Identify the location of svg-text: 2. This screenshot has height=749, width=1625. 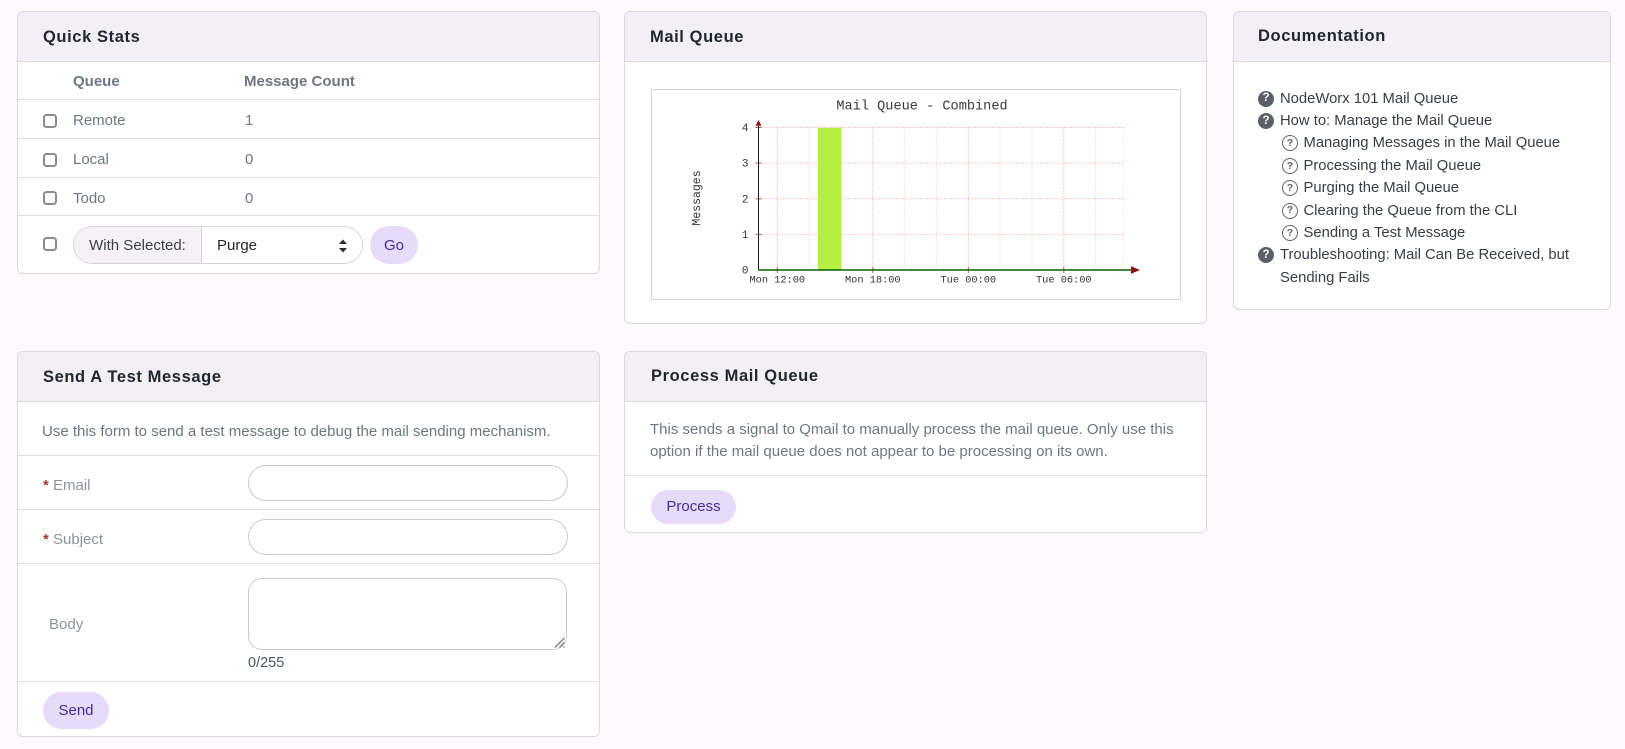
(745, 200).